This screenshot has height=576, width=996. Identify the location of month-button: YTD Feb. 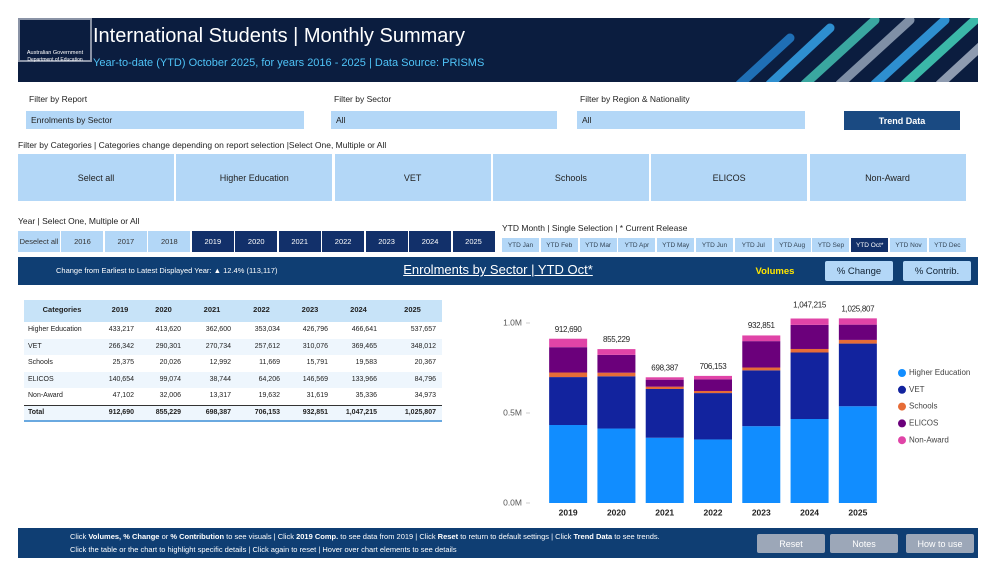
(559, 245).